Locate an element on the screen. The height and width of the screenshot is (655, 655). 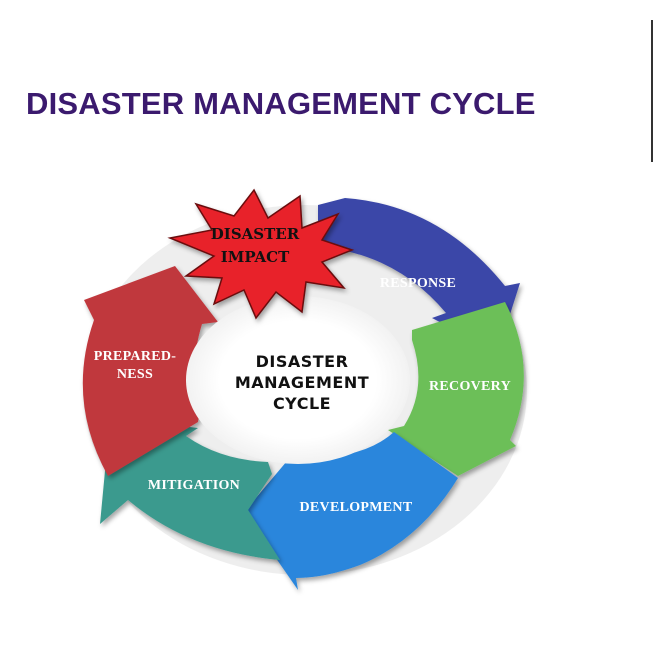
response-label: RESPONSE is located at coordinates (418, 283).